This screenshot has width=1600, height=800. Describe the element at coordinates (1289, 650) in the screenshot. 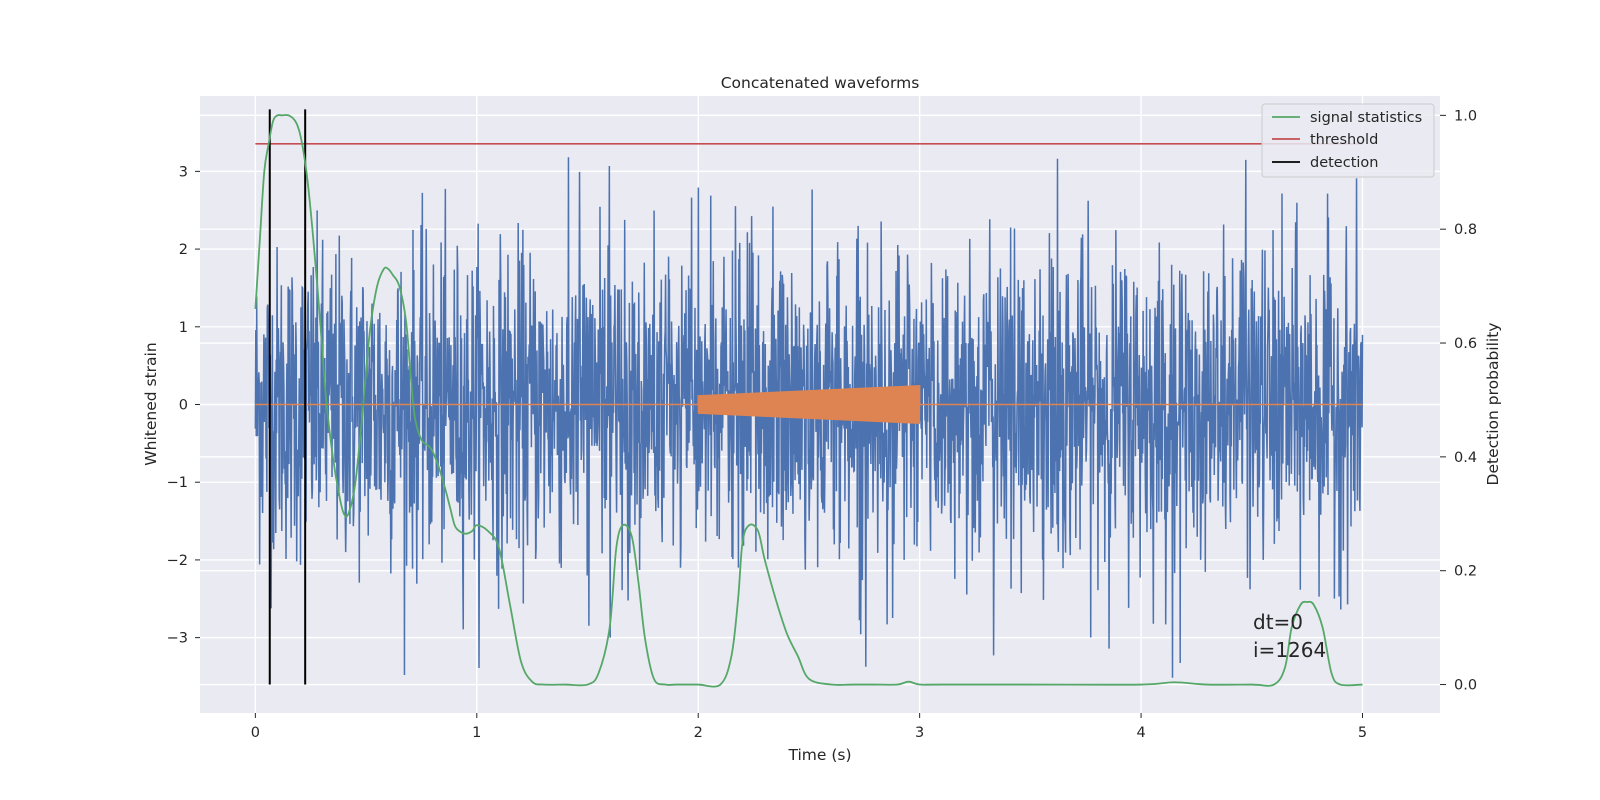

I see `annotation-index: i=1264` at that location.